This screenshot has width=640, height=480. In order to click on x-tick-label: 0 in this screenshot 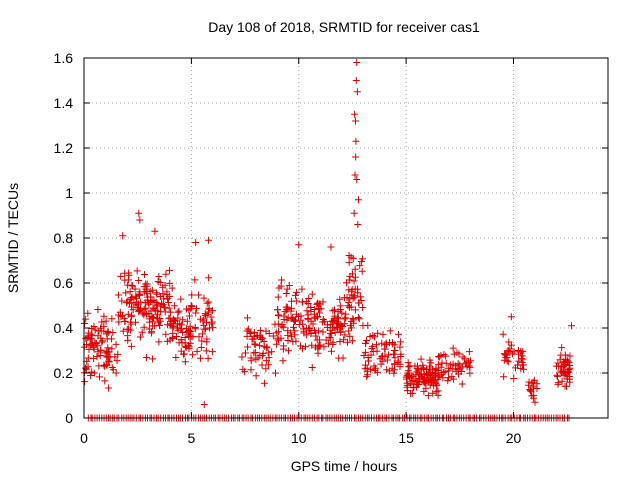, I will do `click(84, 438)`.